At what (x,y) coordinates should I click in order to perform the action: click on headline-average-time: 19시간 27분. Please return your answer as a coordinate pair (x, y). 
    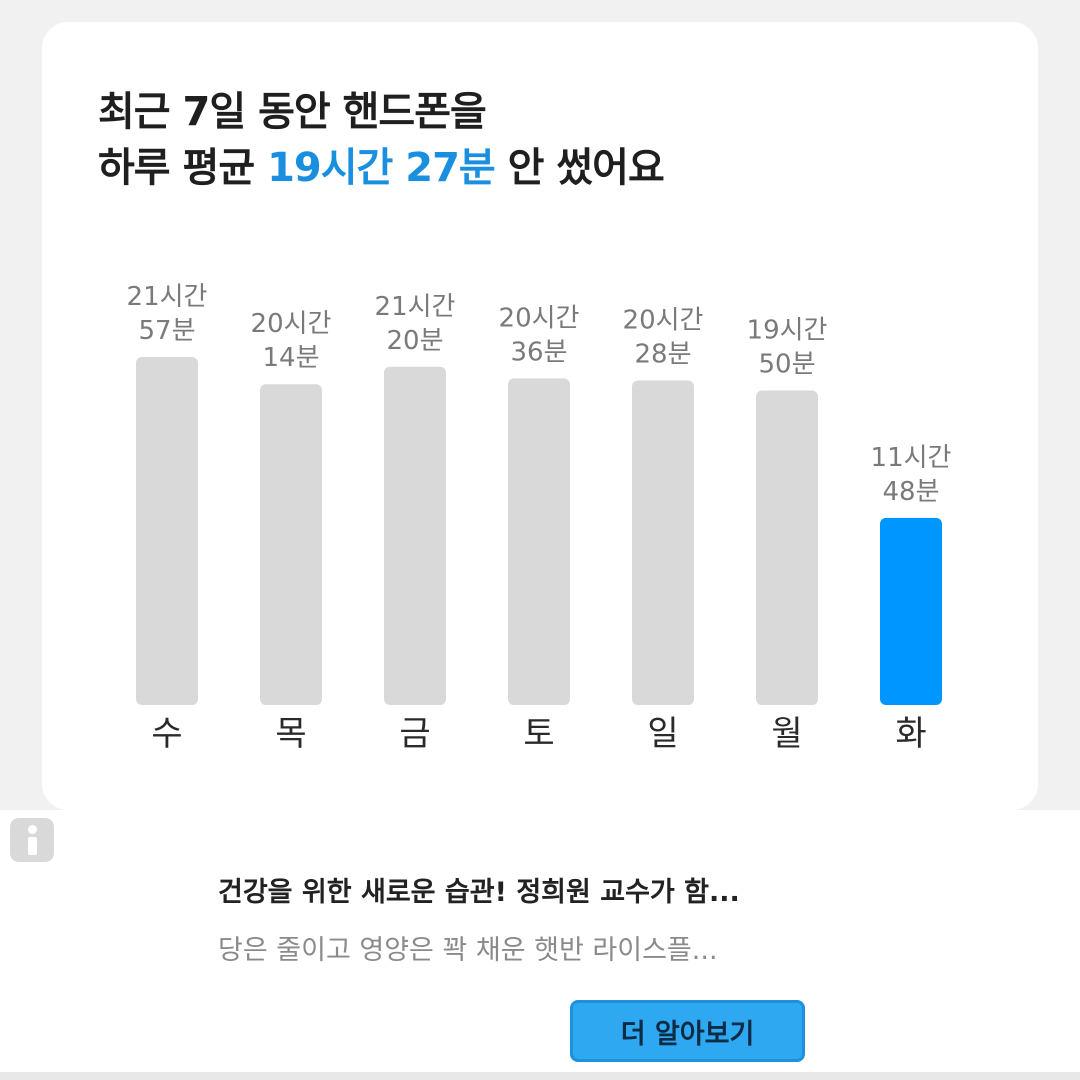
    Looking at the image, I should click on (381, 168).